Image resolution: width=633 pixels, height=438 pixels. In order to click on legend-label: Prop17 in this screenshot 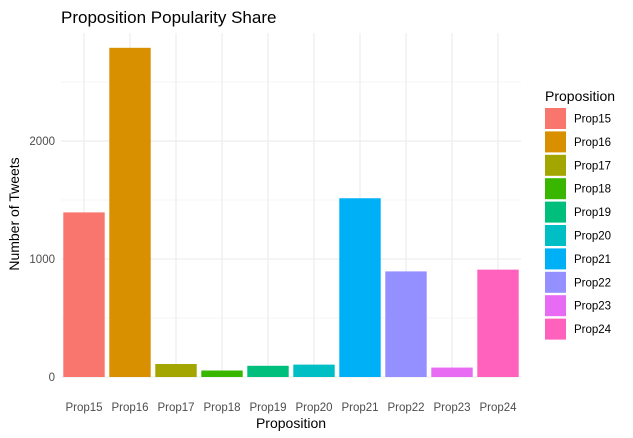, I will do `click(592, 166)`.